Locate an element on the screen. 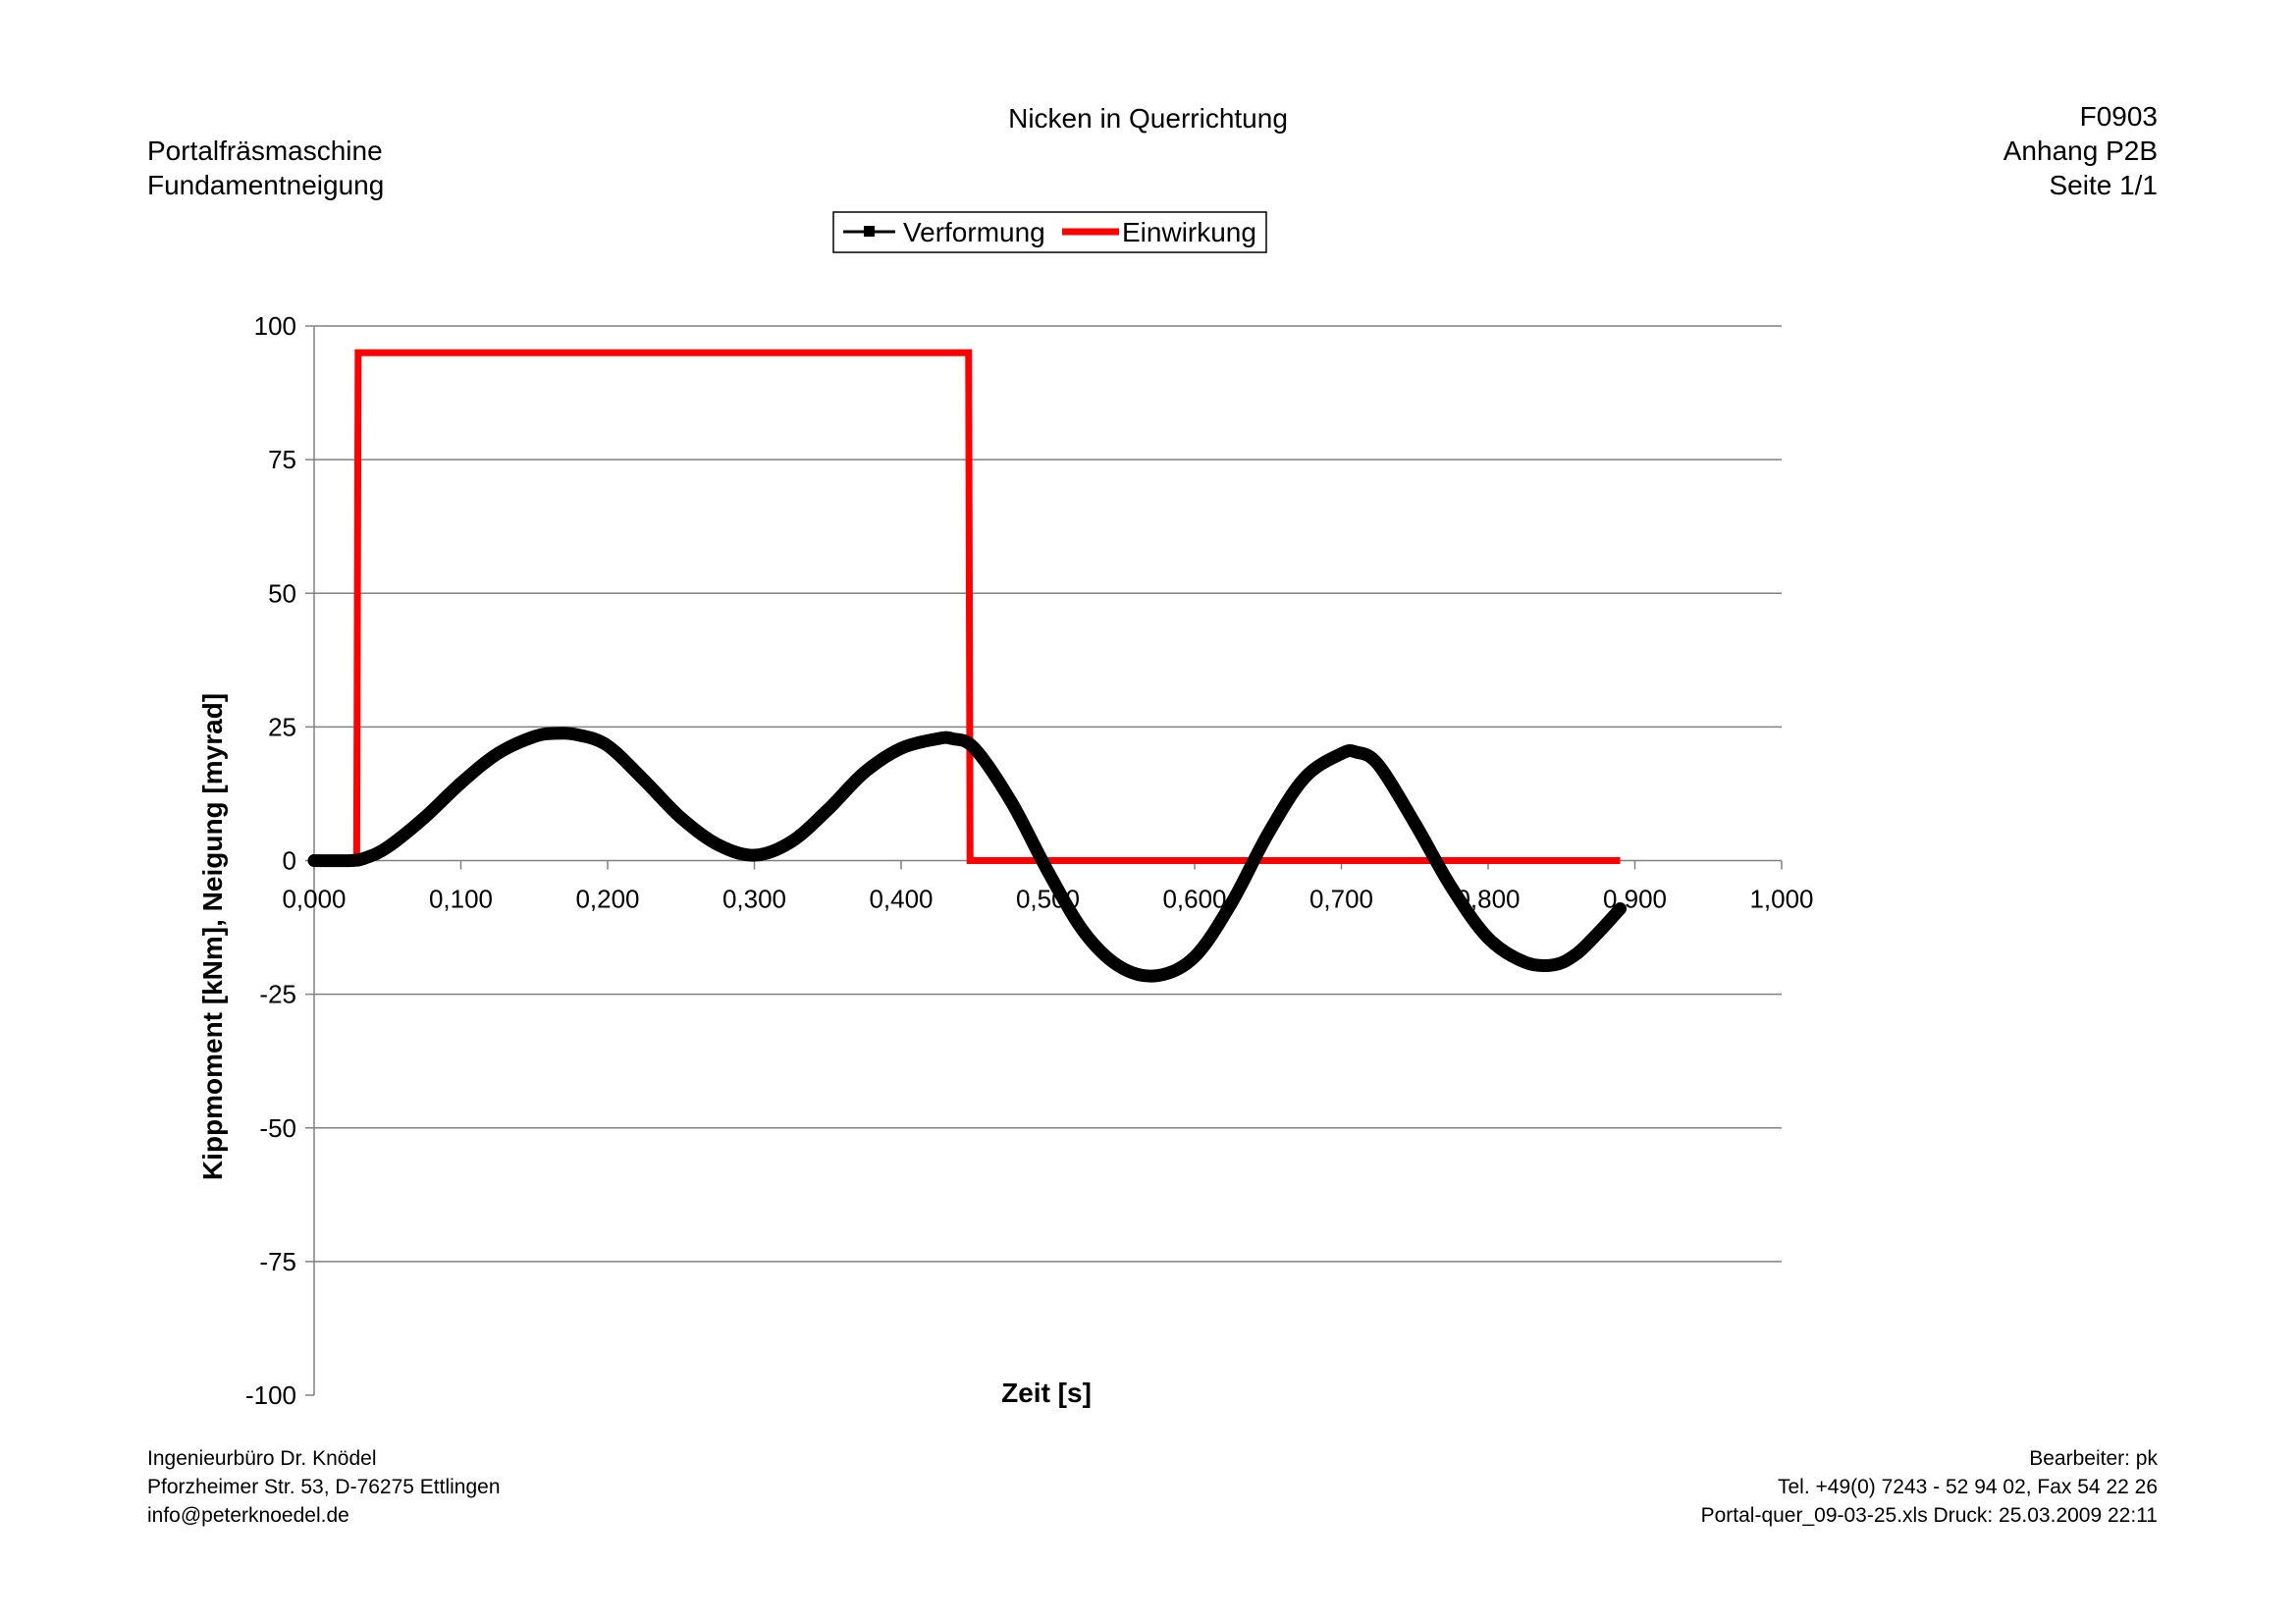 The image size is (2296, 1622). company-address: Pforzheimer Str. 53, D-76275 Ettlingen is located at coordinates (324, 1487).